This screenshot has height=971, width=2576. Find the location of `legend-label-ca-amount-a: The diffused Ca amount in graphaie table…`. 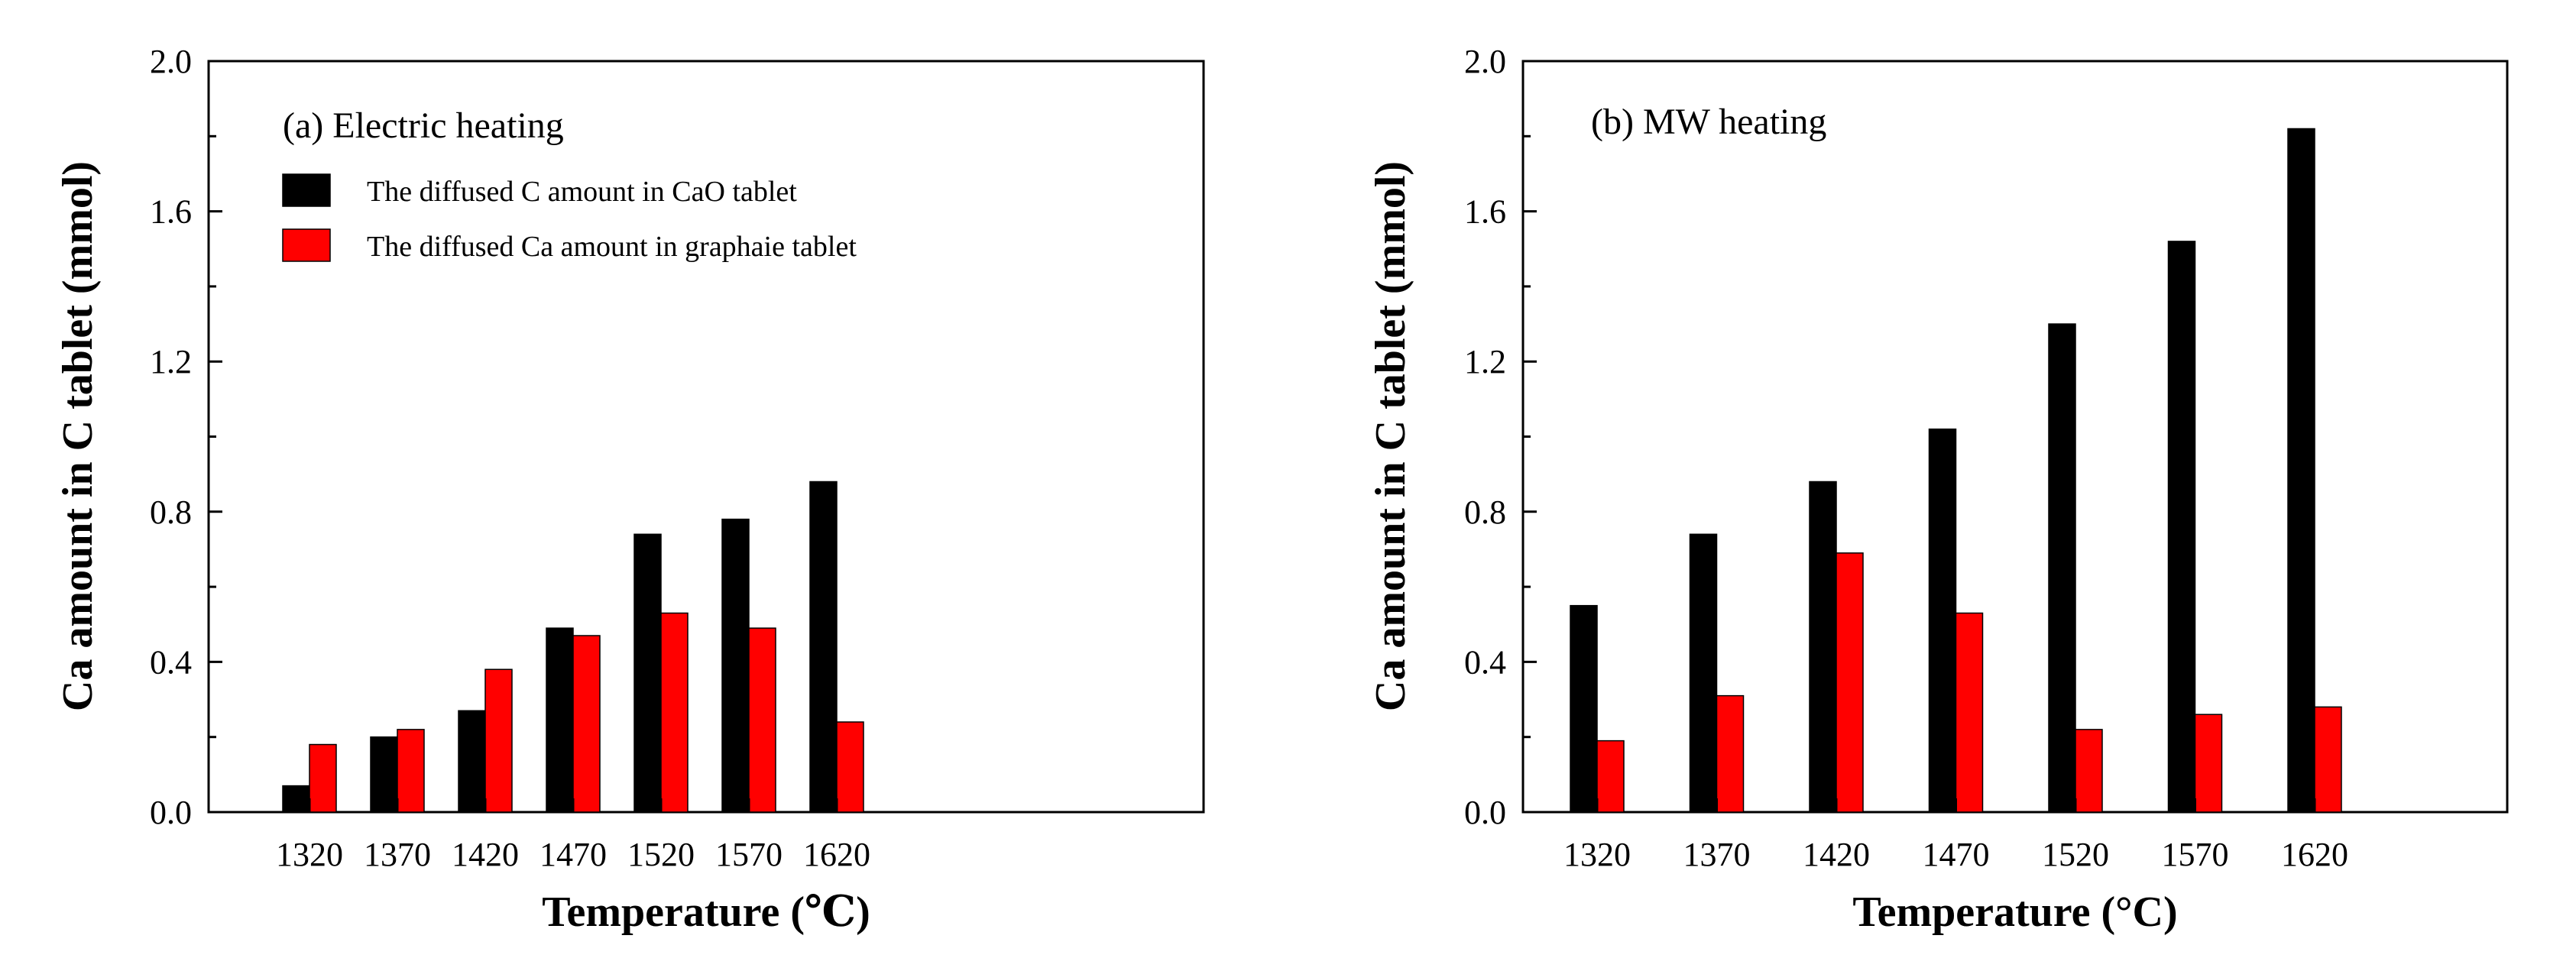

legend-label-ca-amount-a: The diffused Ca amount in graphaie table… is located at coordinates (612, 247).